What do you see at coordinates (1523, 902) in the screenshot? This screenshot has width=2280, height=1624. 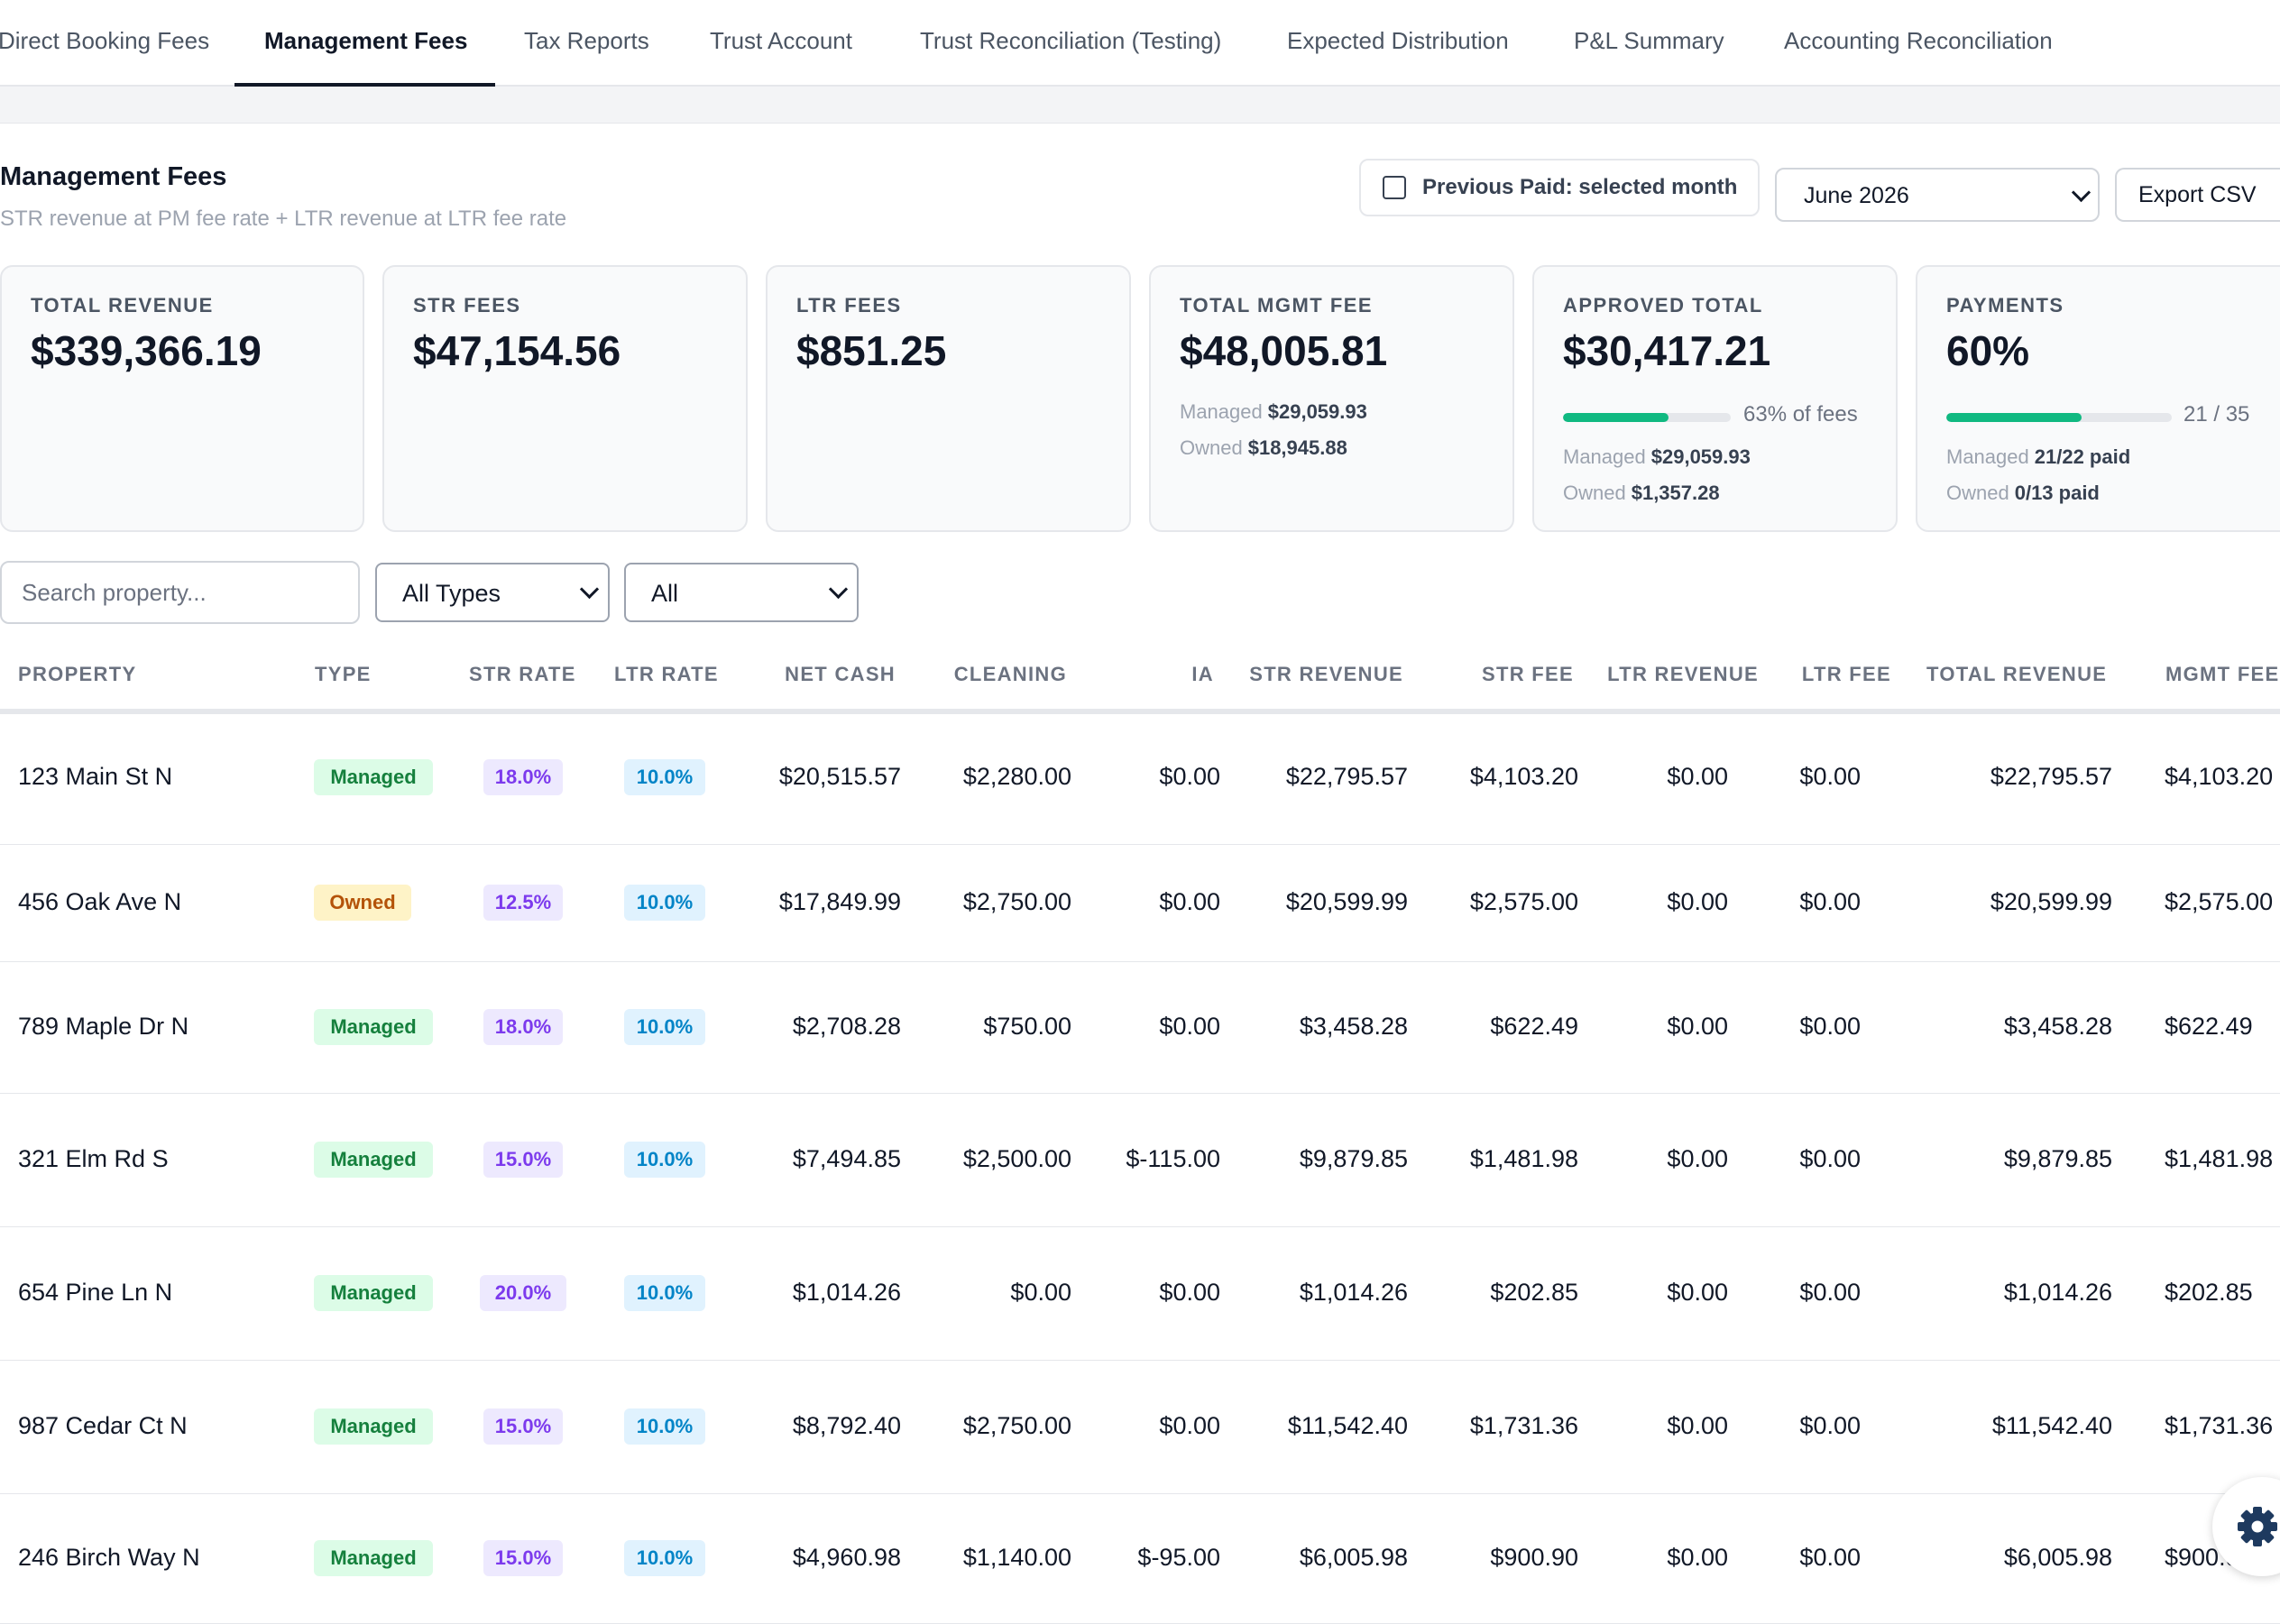 I see `str-fee-cell: $2,575.00` at bounding box center [1523, 902].